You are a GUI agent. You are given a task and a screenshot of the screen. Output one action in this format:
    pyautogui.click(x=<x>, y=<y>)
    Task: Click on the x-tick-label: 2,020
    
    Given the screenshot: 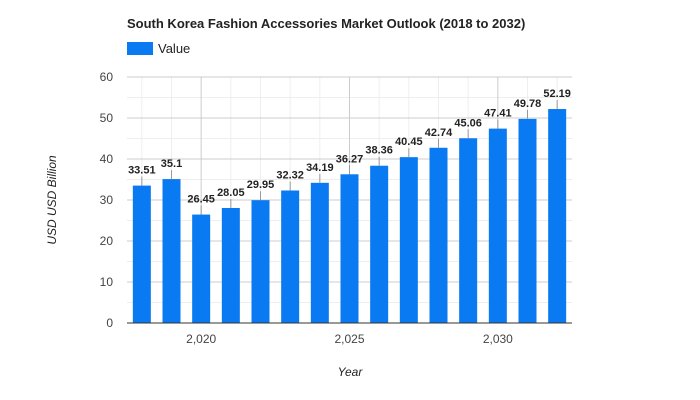 What is the action you would take?
    pyautogui.click(x=201, y=339)
    